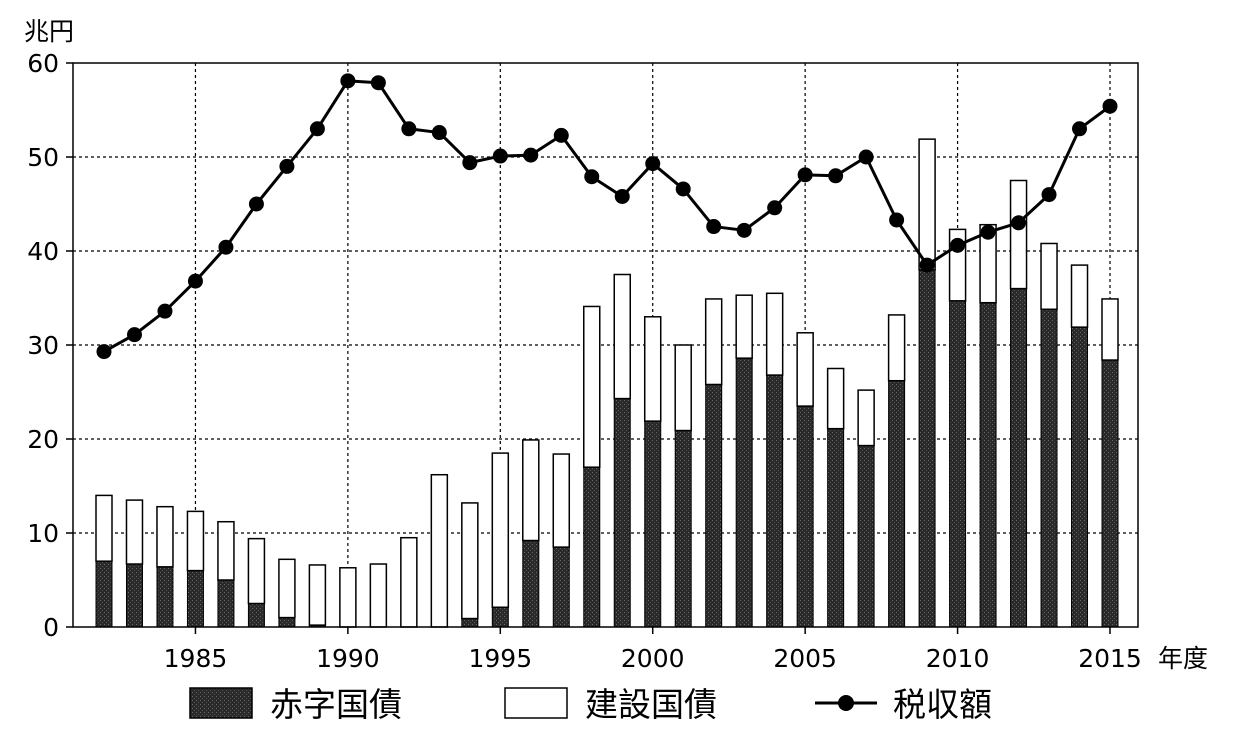 This screenshot has width=1244, height=745. Describe the element at coordinates (958, 658) in the screenshot. I see `x-tick-label: 2010` at that location.